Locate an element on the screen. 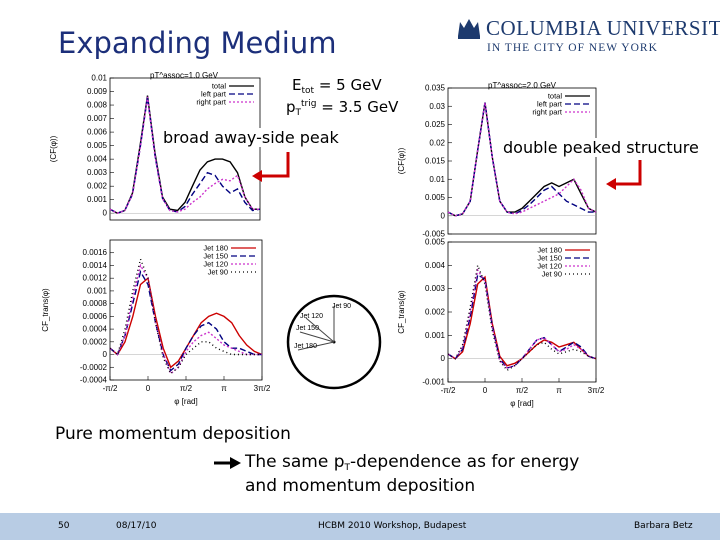 The image size is (720, 540). footer-page-number: 50 is located at coordinates (64, 526).